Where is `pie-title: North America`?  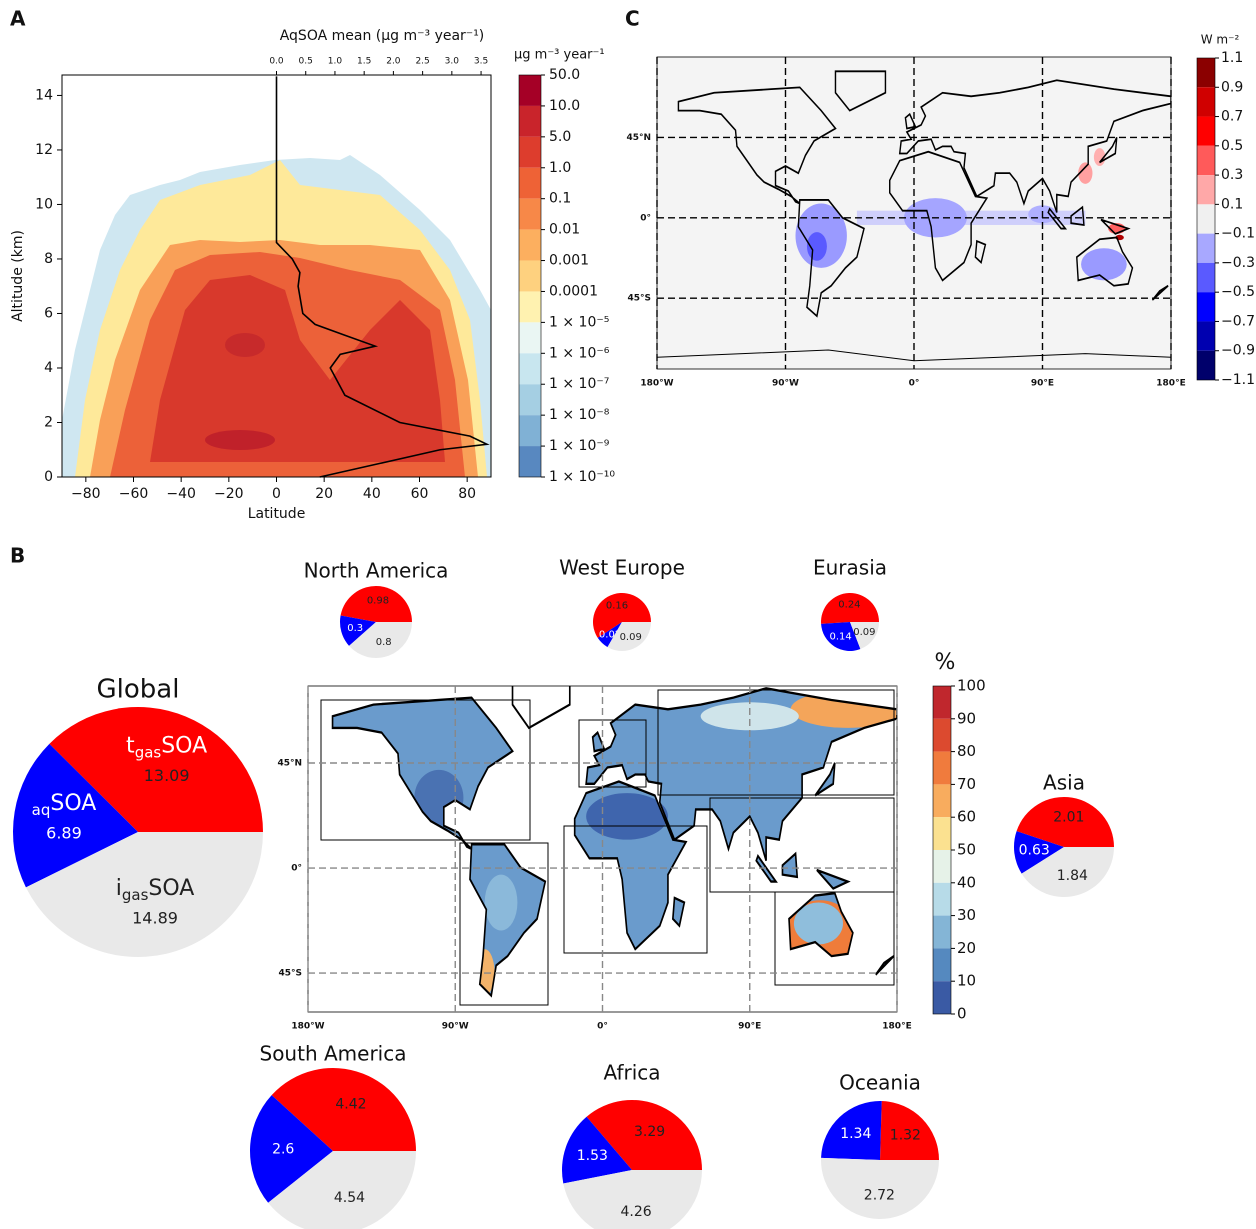
pie-title: North America is located at coordinates (376, 571).